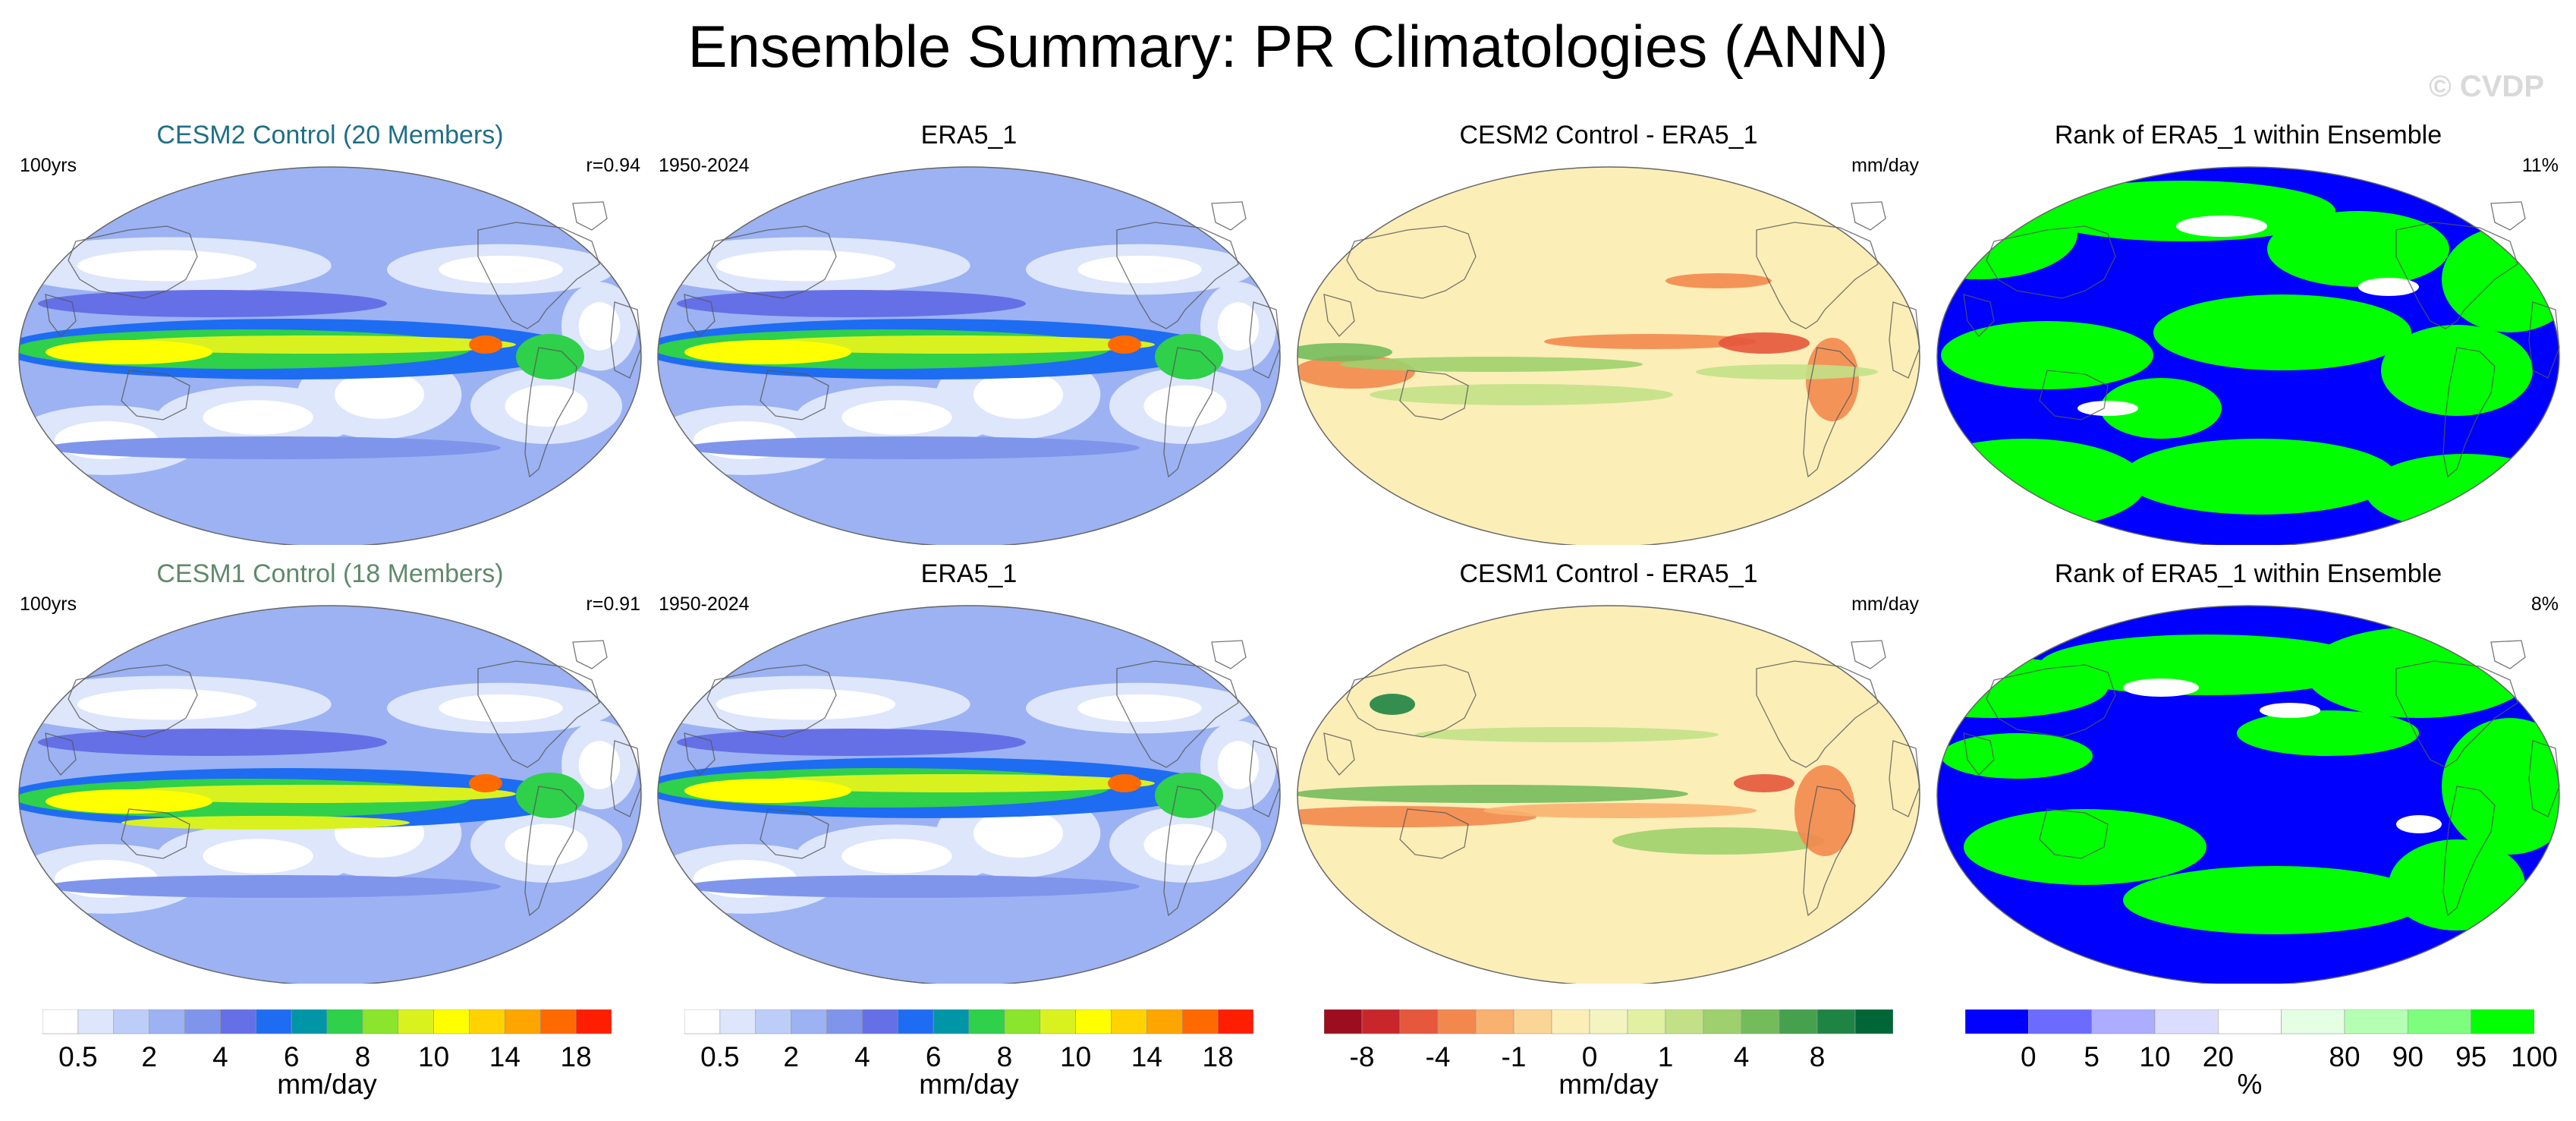  Describe the element at coordinates (613, 165) in the screenshot. I see `panel-correlation-label: r=0.94` at that location.